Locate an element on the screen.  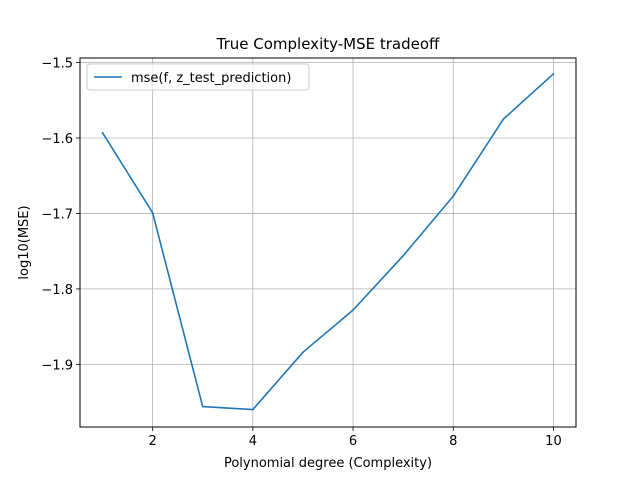
x-tick-label: 8 is located at coordinates (453, 441).